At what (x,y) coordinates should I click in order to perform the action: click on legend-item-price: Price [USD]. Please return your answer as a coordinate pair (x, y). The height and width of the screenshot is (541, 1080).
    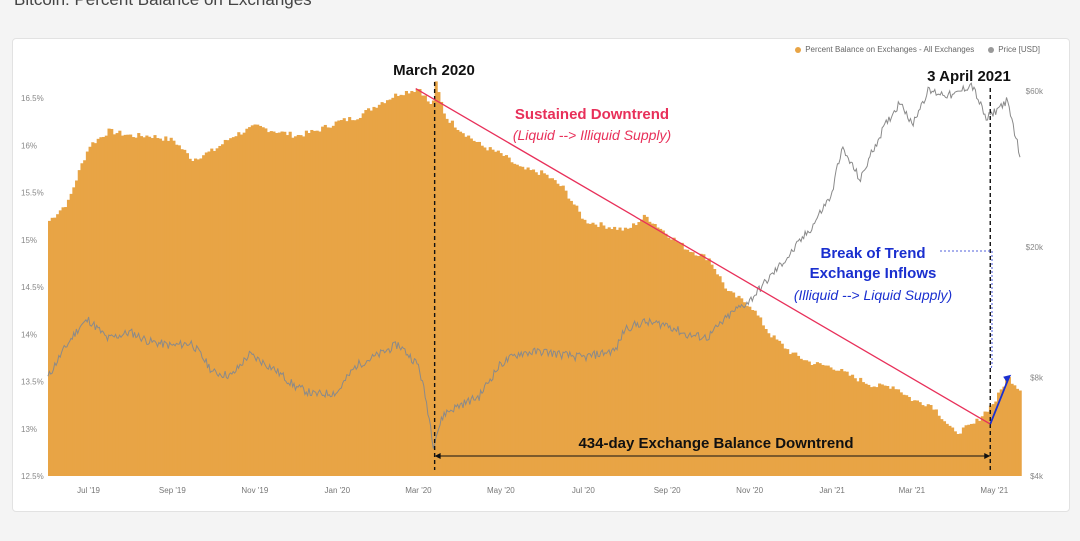
    Looking at the image, I should click on (1014, 49).